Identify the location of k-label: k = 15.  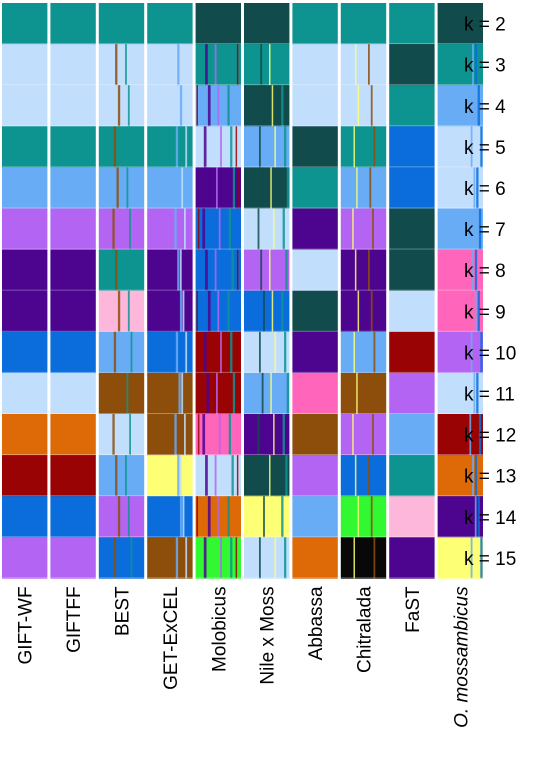
(490, 559).